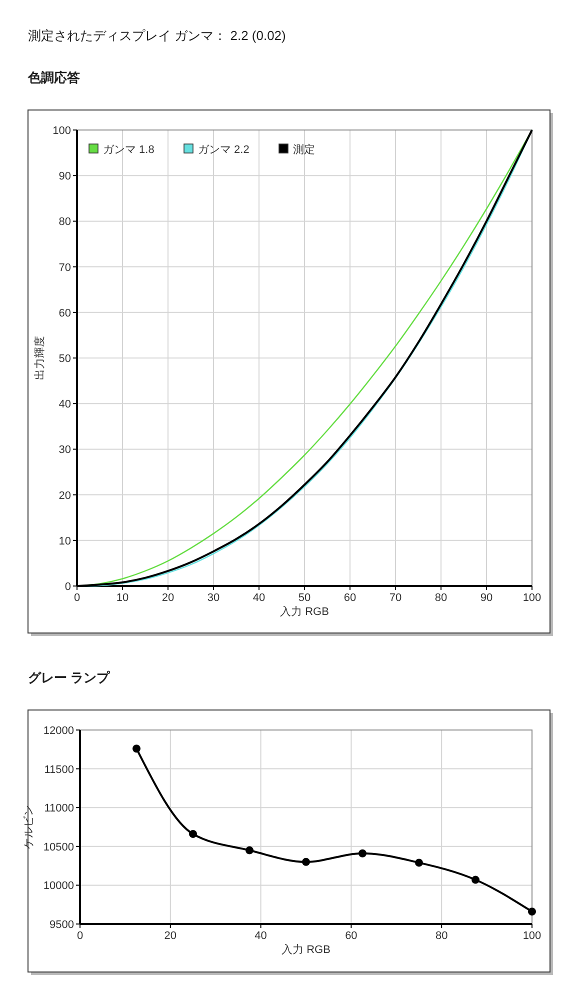 Image resolution: width=572 pixels, height=1000 pixels. Describe the element at coordinates (61, 131) in the screenshot. I see `y-tick-label: 100` at that location.